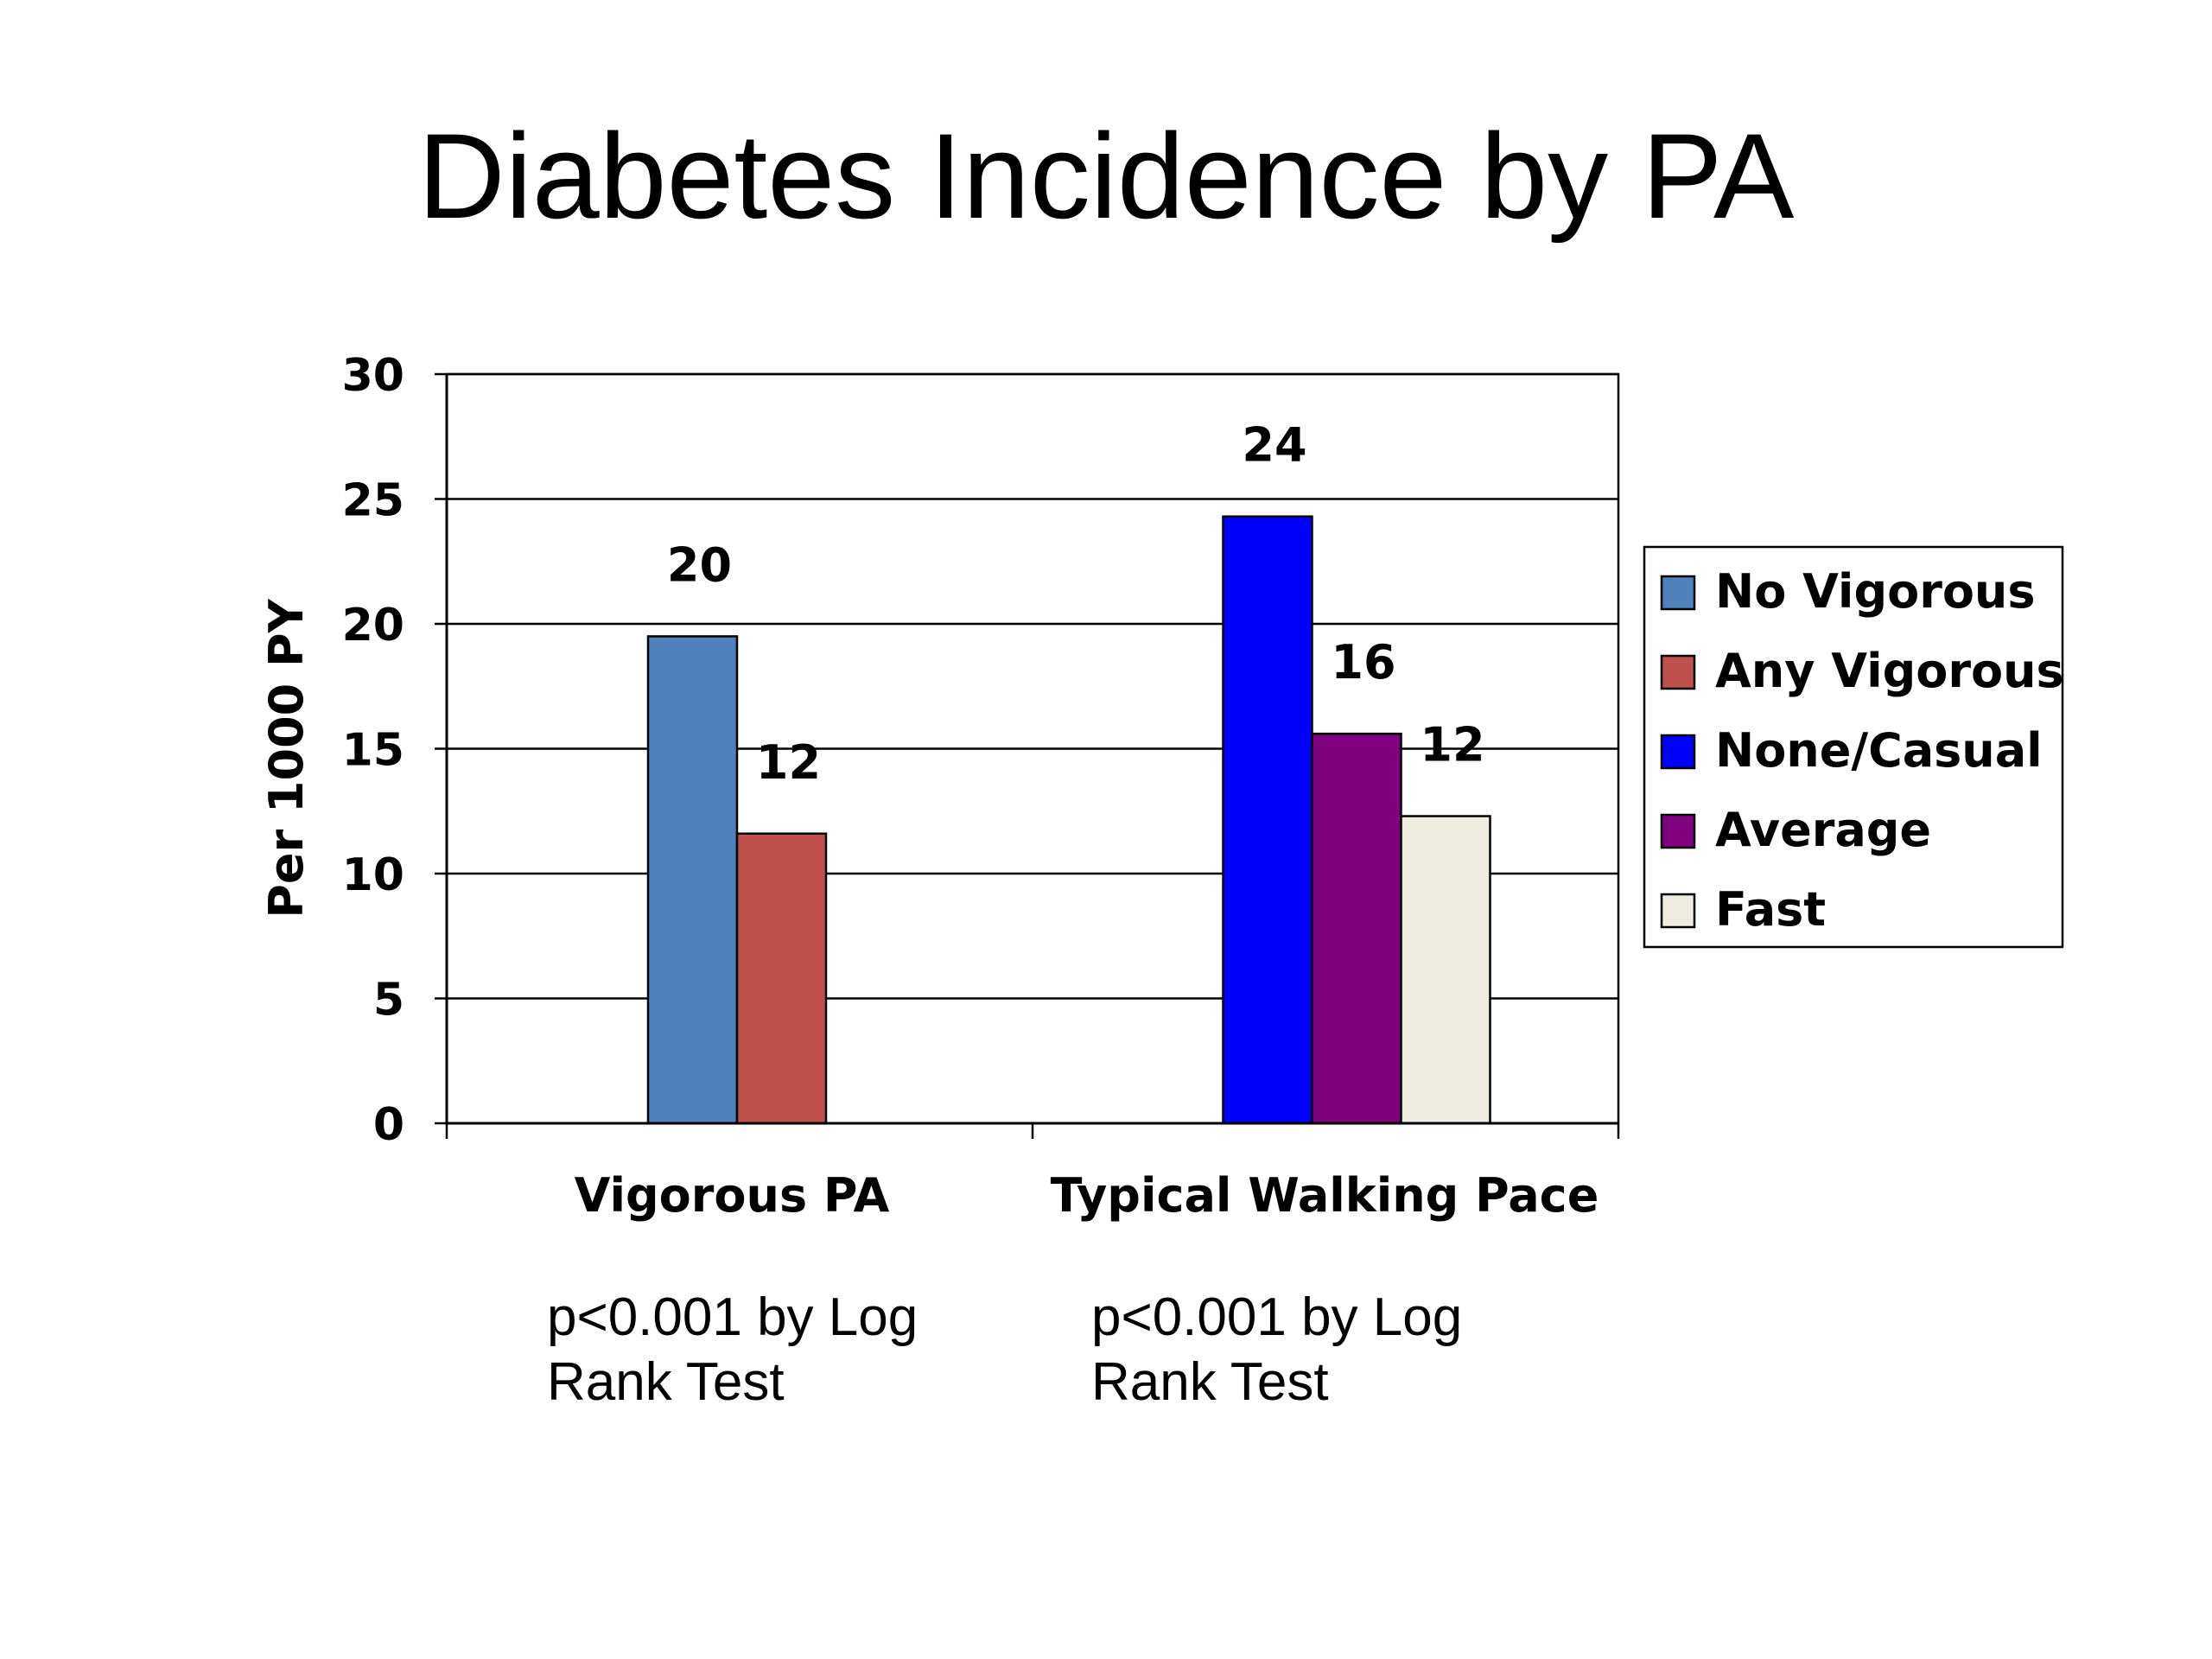  What do you see at coordinates (1274, 446) in the screenshot?
I see `bar-data-label: 24` at bounding box center [1274, 446].